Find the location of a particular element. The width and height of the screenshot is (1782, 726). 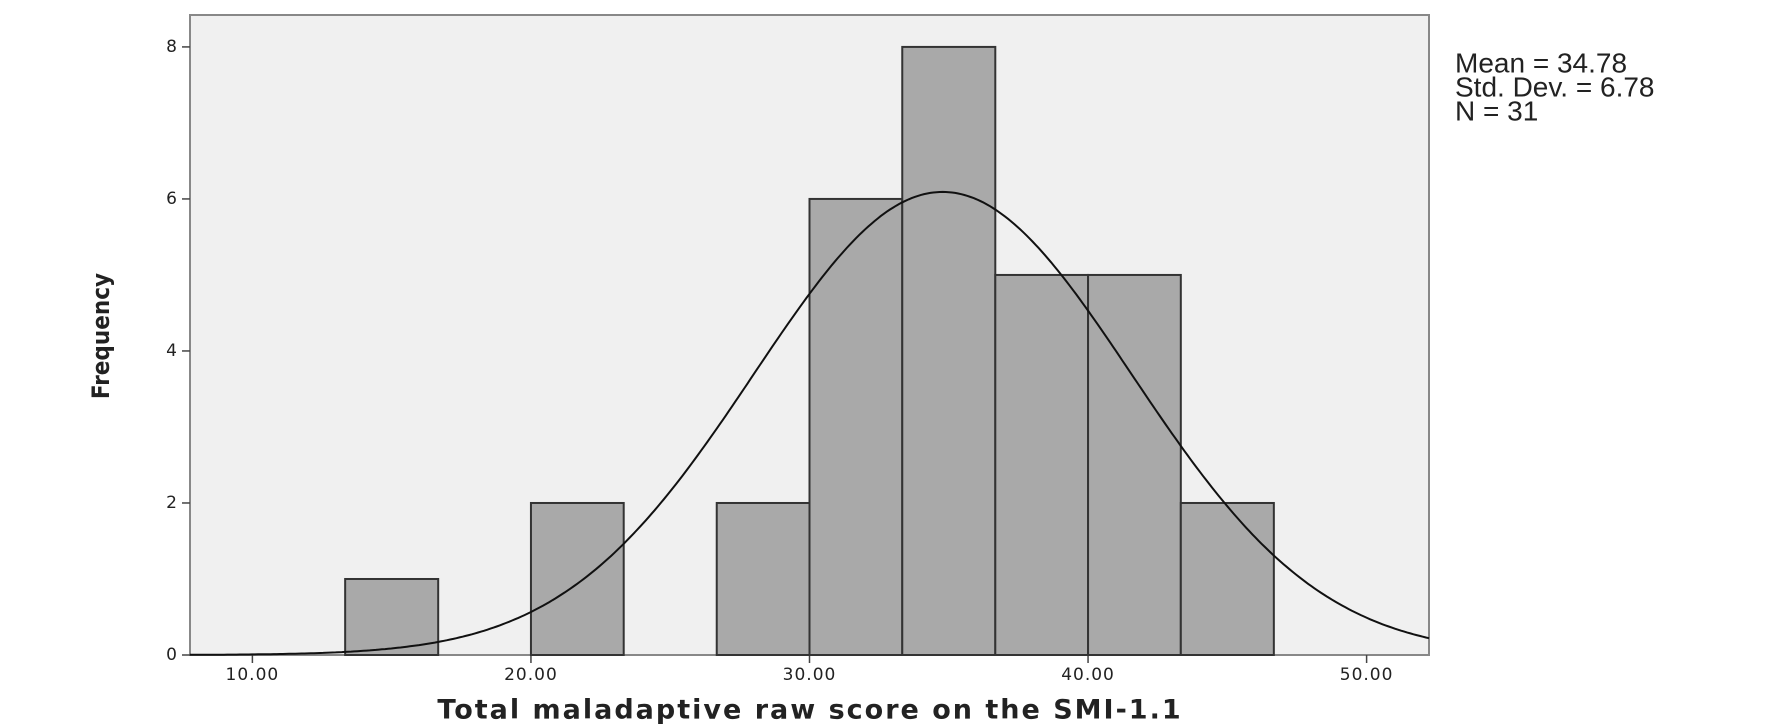

y-tick-label: 6 is located at coordinates (172, 199).